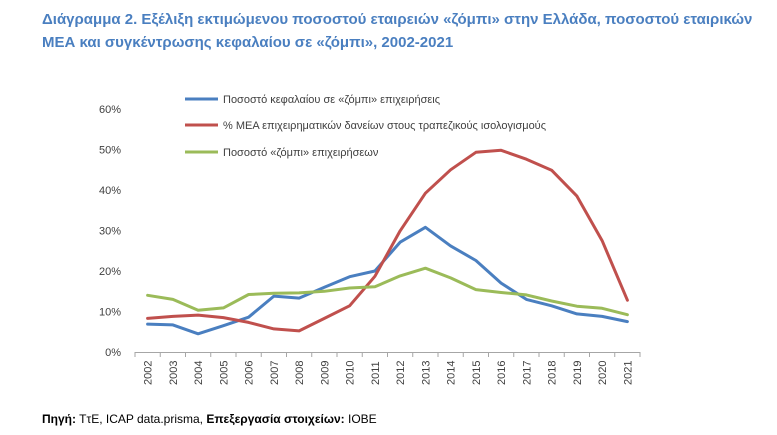  Describe the element at coordinates (113, 353) in the screenshot. I see `y-tick-label: 0%` at that location.